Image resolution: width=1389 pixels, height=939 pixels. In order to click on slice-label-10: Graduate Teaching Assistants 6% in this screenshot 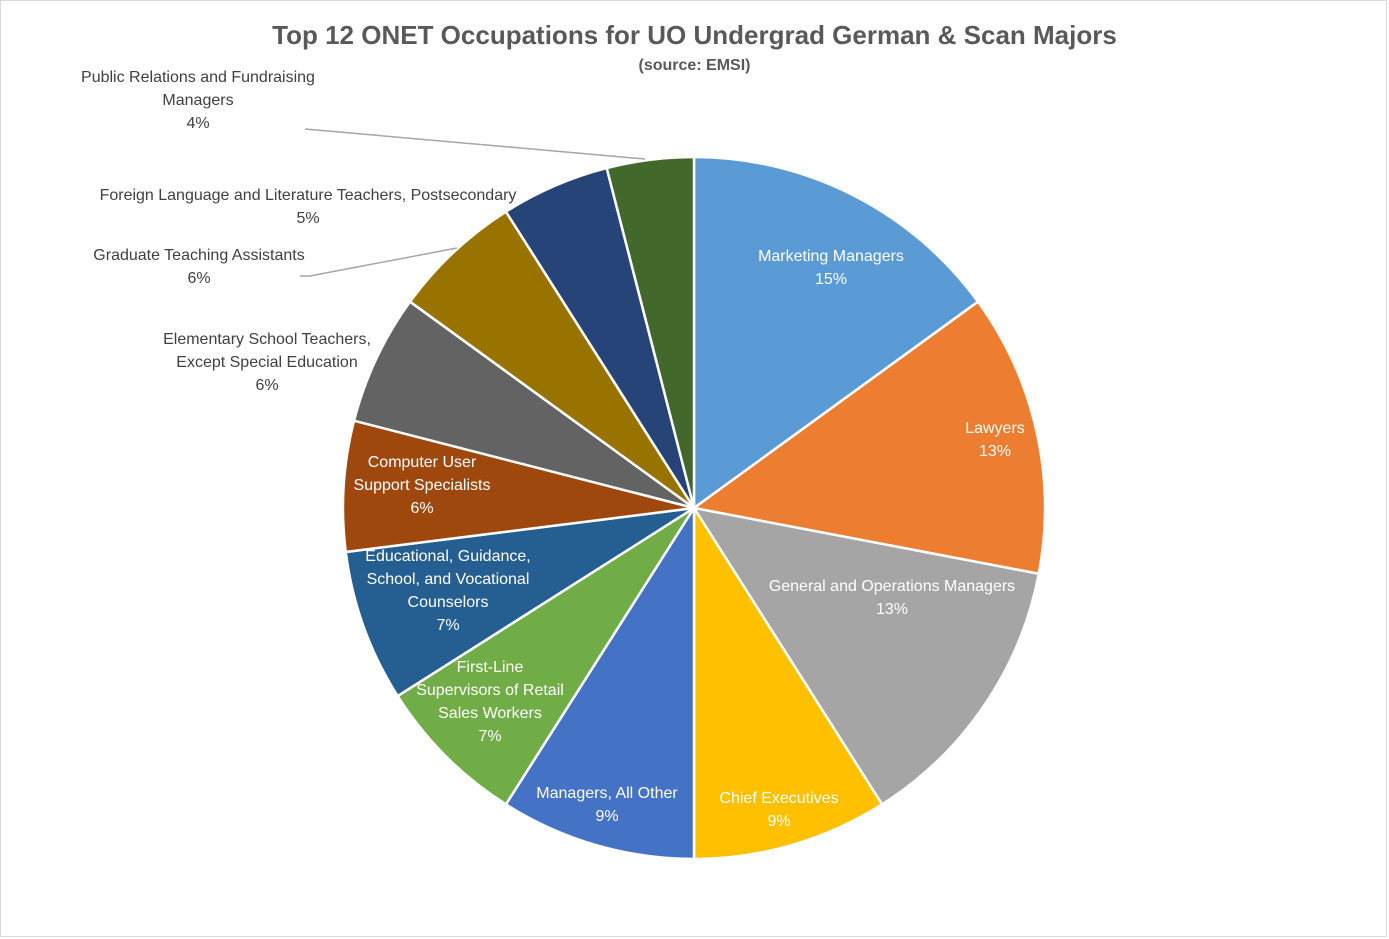, I will do `click(198, 267)`.